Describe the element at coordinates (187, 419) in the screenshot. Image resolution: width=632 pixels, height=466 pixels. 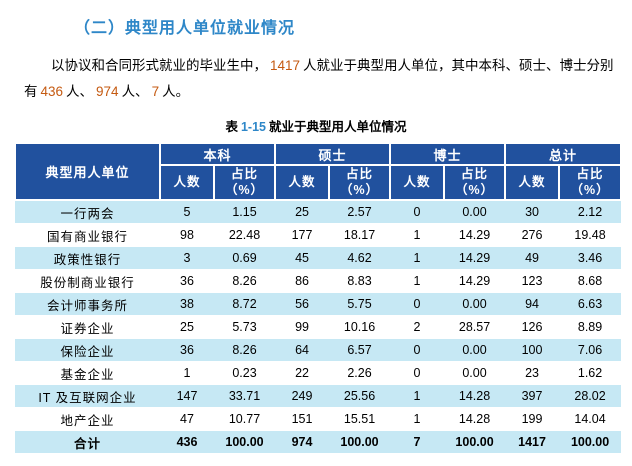
I see `cell-value: 47` at that location.